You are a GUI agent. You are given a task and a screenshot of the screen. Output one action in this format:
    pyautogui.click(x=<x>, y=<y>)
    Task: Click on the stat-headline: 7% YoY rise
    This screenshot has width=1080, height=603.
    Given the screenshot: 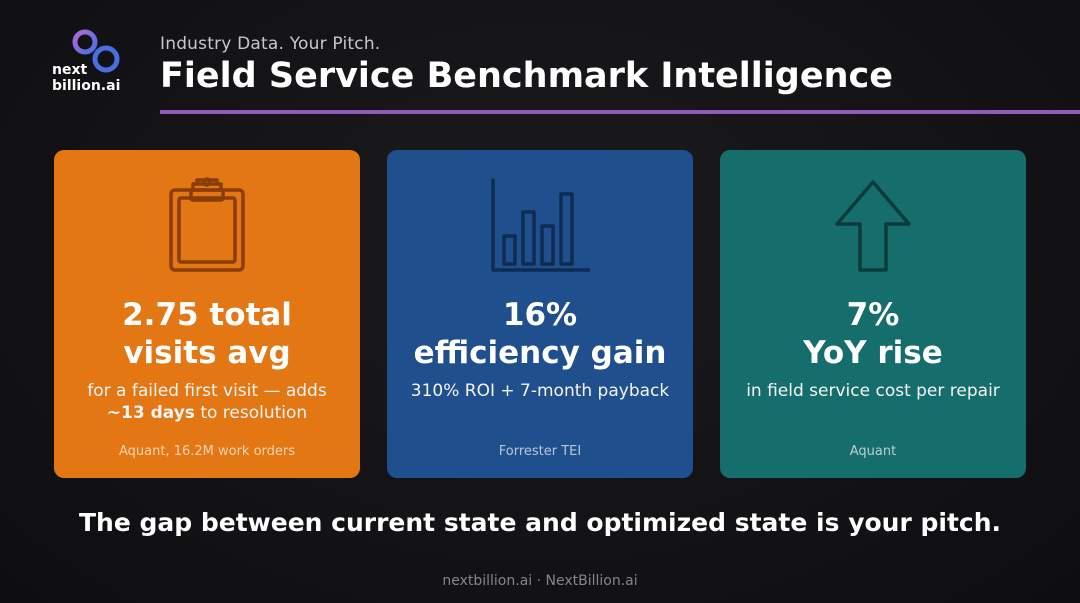 What is the action you would take?
    pyautogui.click(x=873, y=334)
    